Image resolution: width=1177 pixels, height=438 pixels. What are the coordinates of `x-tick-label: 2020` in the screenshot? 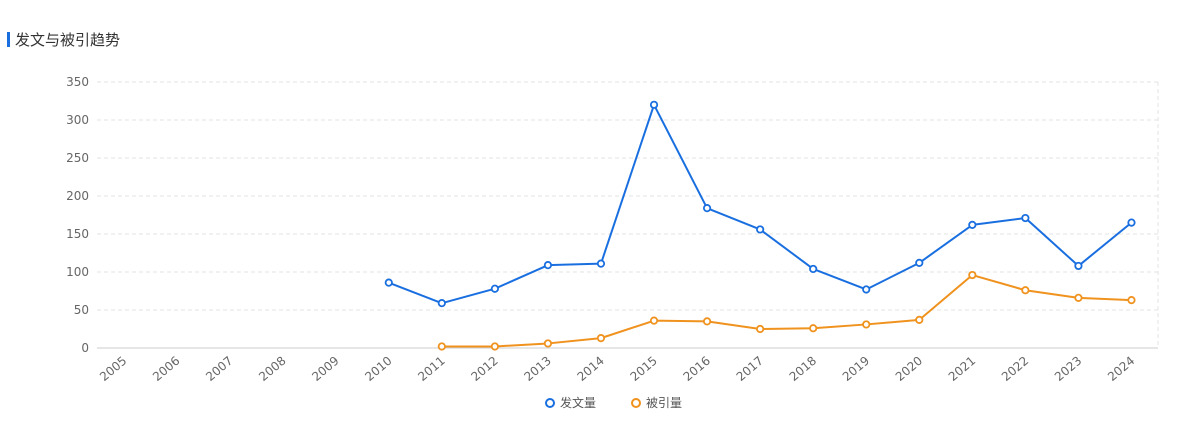 It's located at (909, 369).